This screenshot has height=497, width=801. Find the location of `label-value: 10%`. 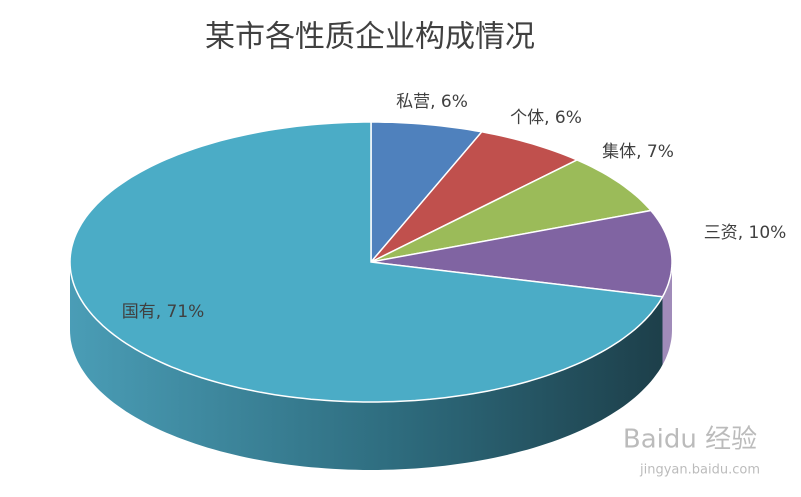

label-value: 10% is located at coordinates (768, 233).